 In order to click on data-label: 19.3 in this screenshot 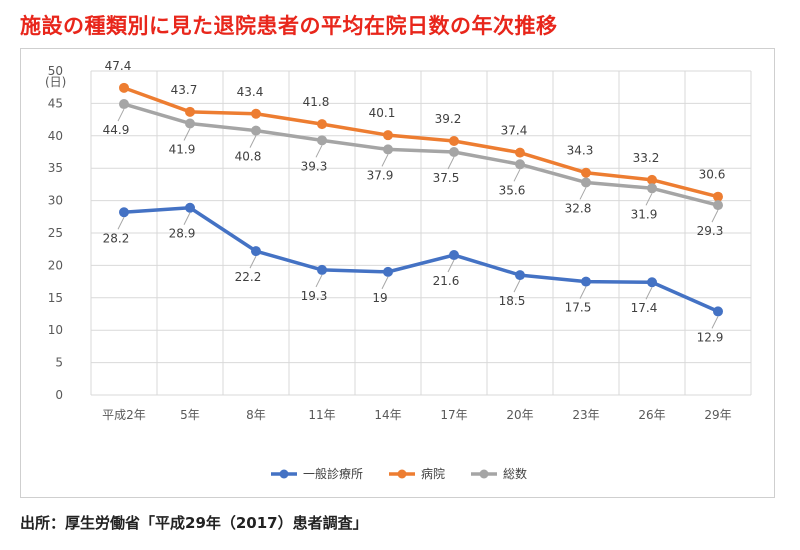, I will do `click(314, 296)`.